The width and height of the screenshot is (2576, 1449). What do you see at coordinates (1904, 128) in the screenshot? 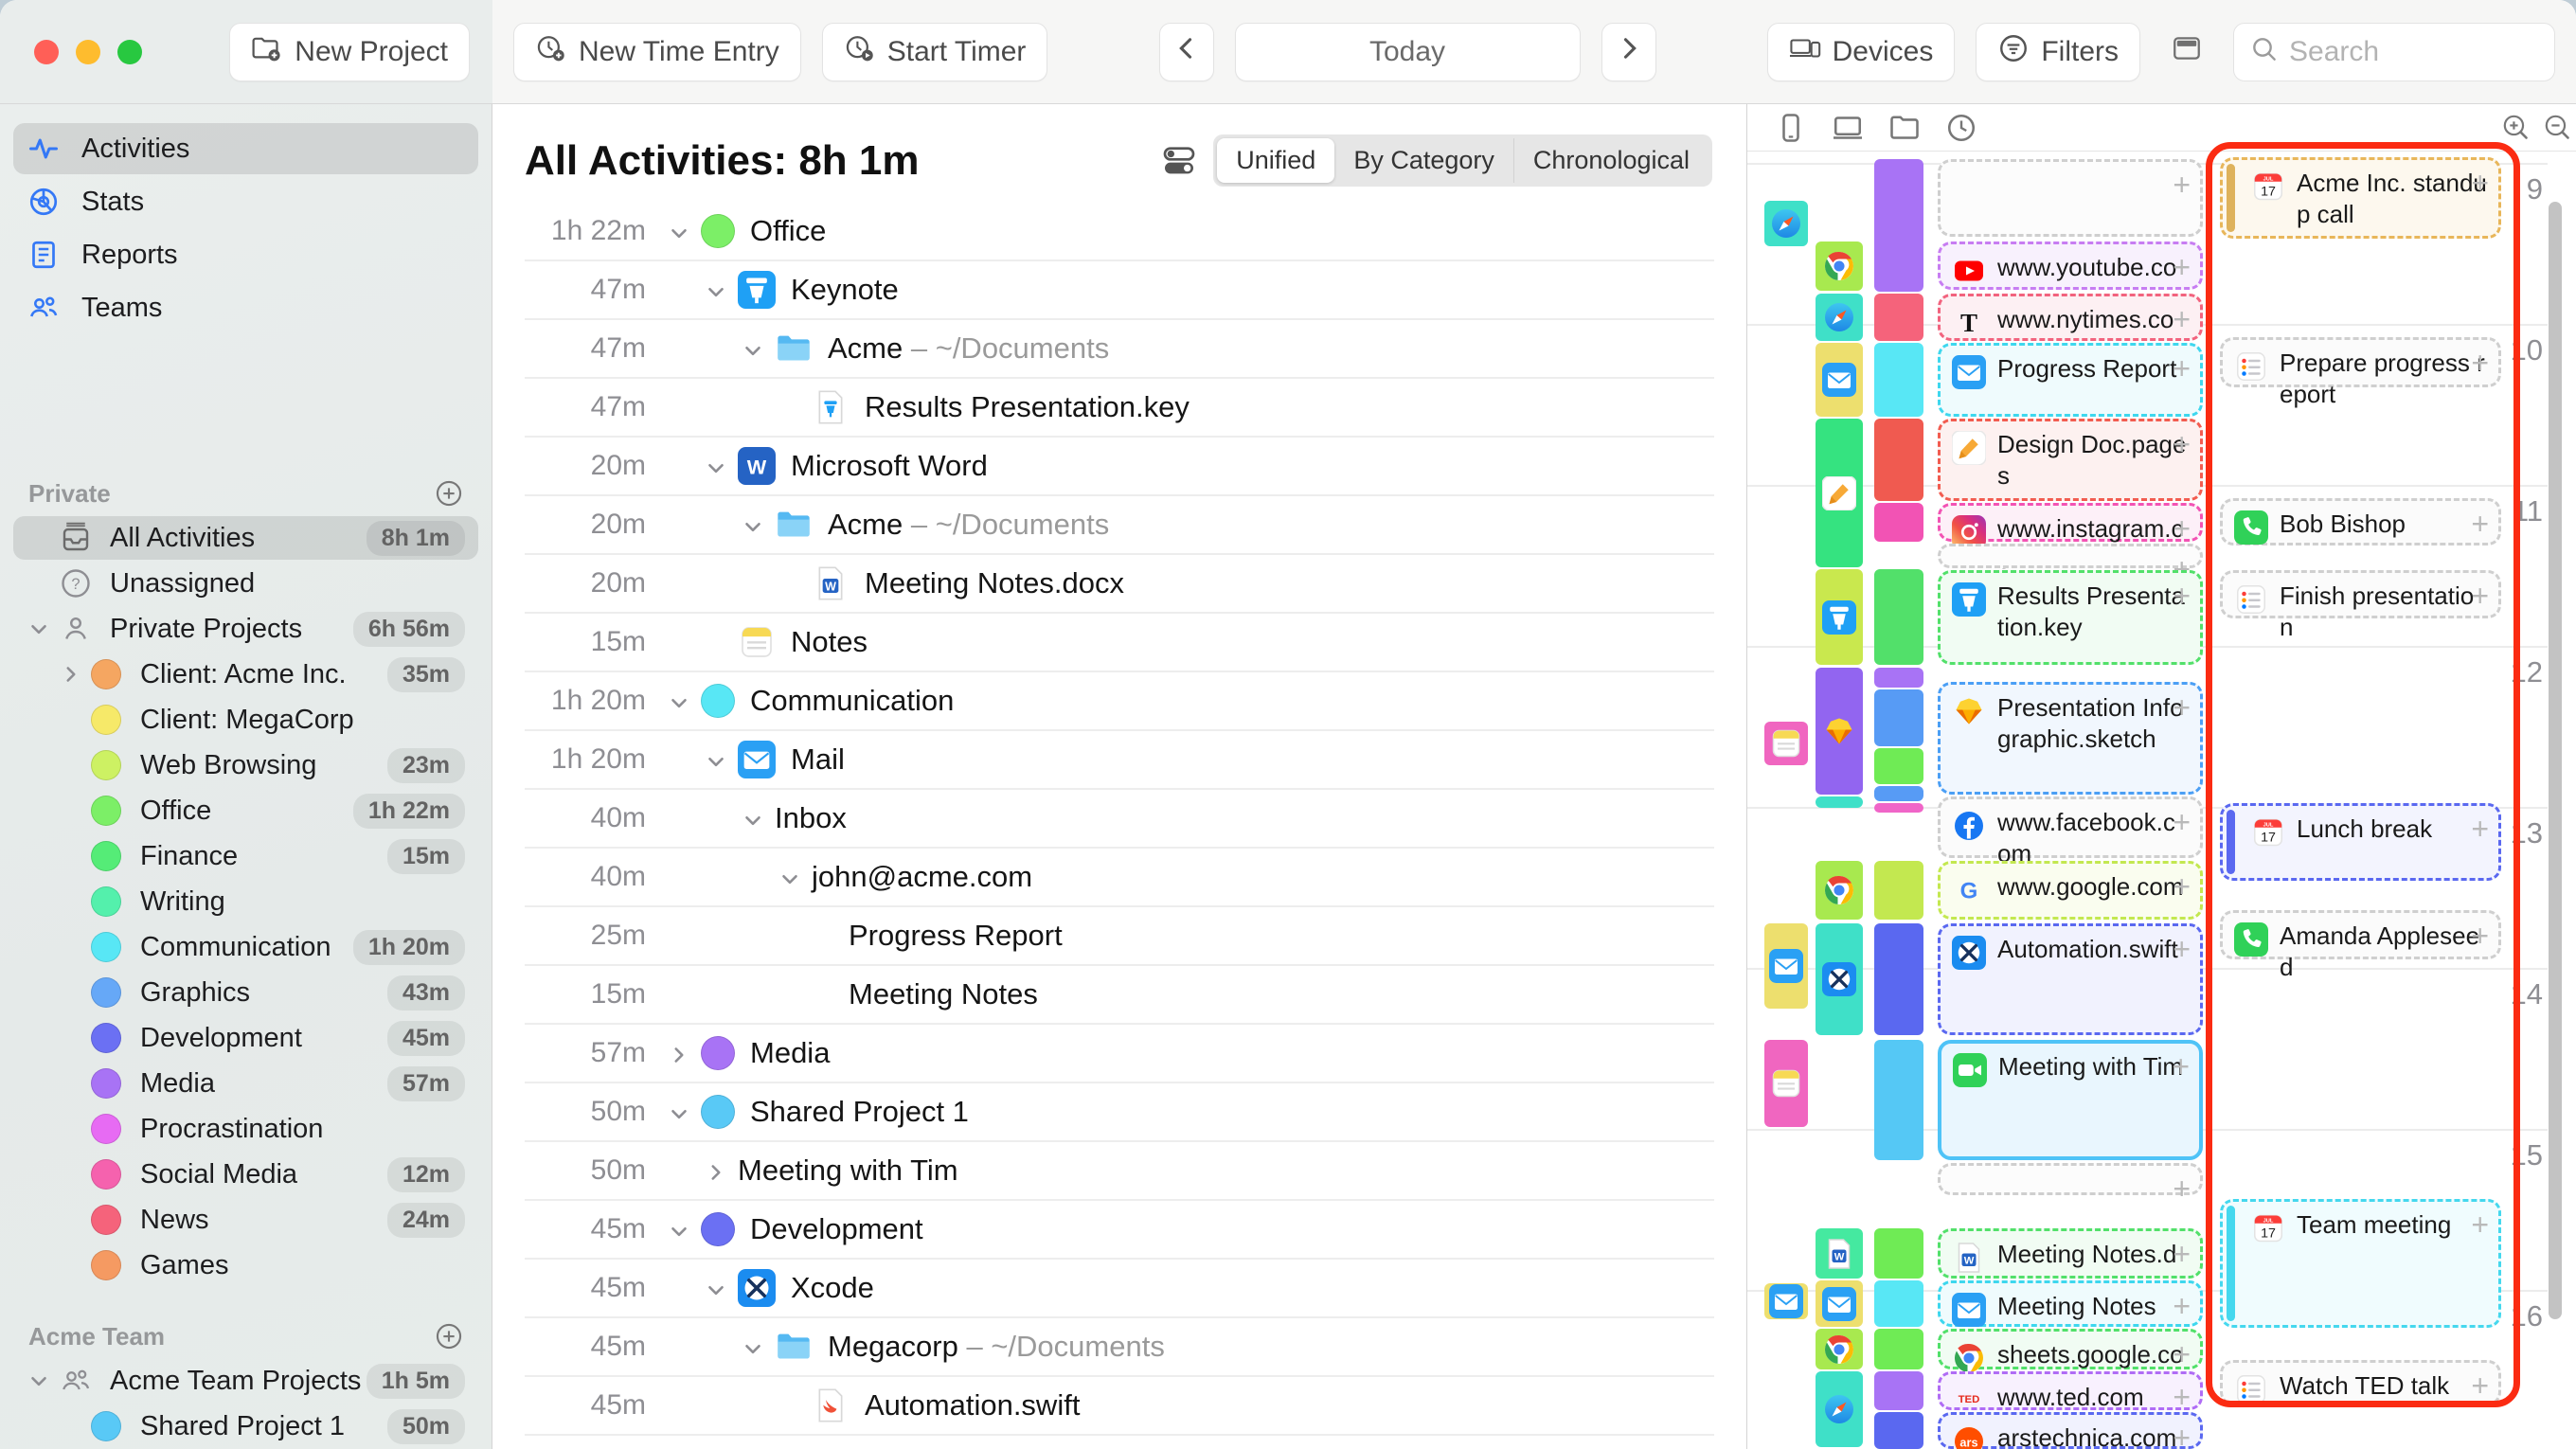
I see `folder-icon` at bounding box center [1904, 128].